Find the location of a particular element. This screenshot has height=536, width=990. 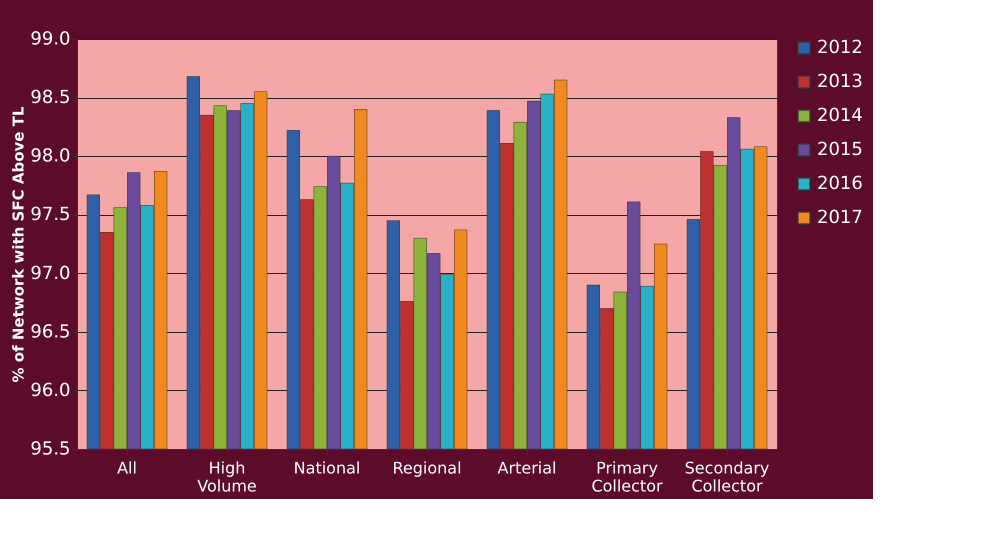

y-tick-label: 96.5 is located at coordinates (50, 331).